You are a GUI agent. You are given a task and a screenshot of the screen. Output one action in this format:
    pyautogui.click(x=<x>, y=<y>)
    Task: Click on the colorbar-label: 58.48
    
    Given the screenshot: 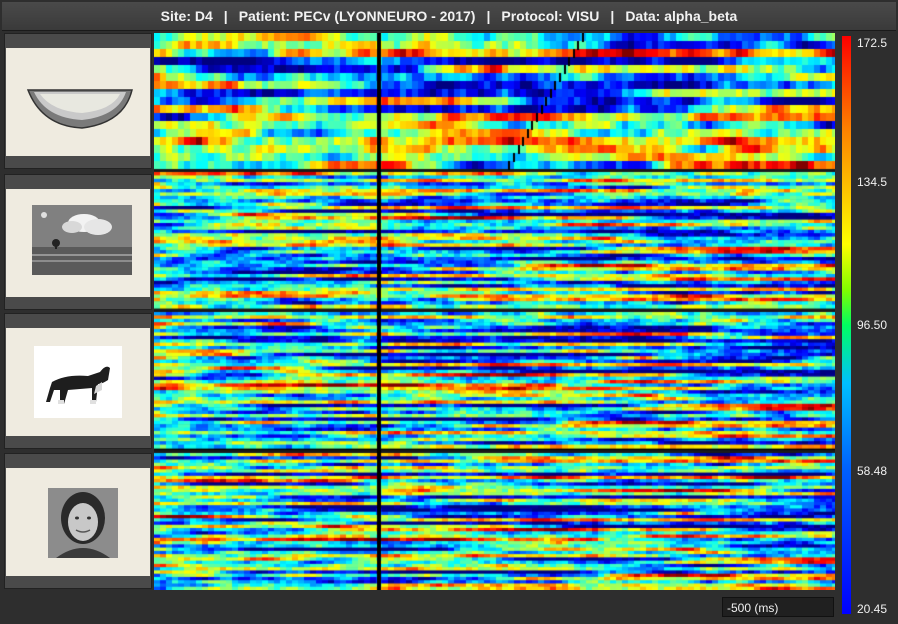 What is the action you would take?
    pyautogui.click(x=872, y=471)
    